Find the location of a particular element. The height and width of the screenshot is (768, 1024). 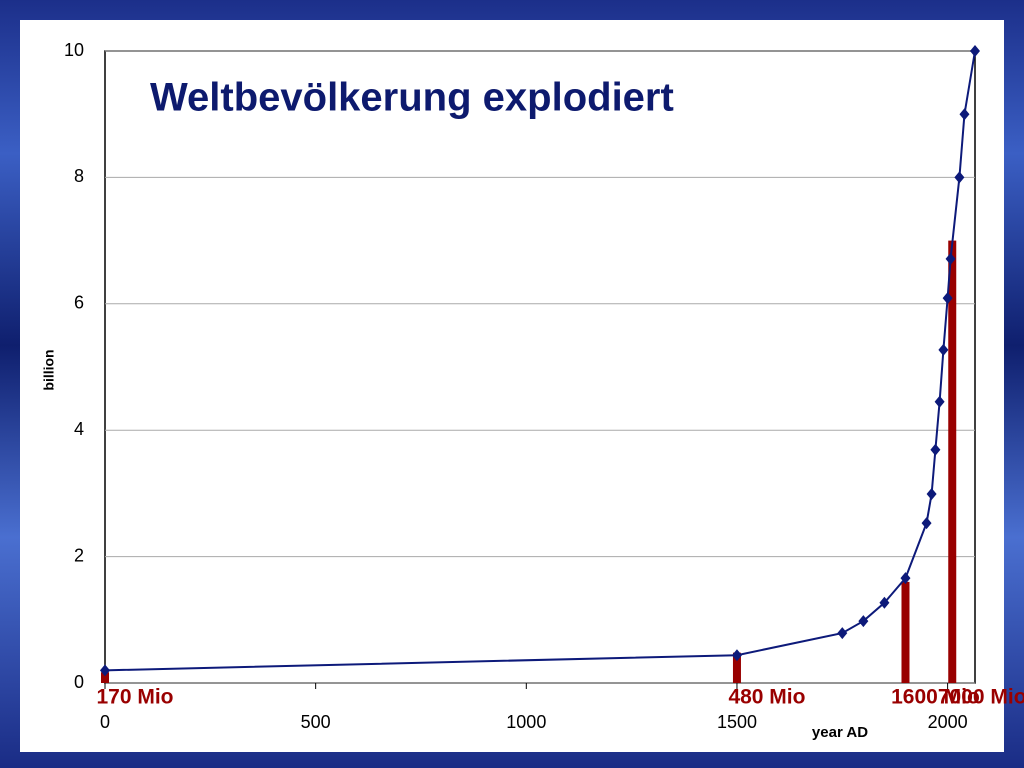

value-label: 7000 Mio is located at coordinates (981, 697).